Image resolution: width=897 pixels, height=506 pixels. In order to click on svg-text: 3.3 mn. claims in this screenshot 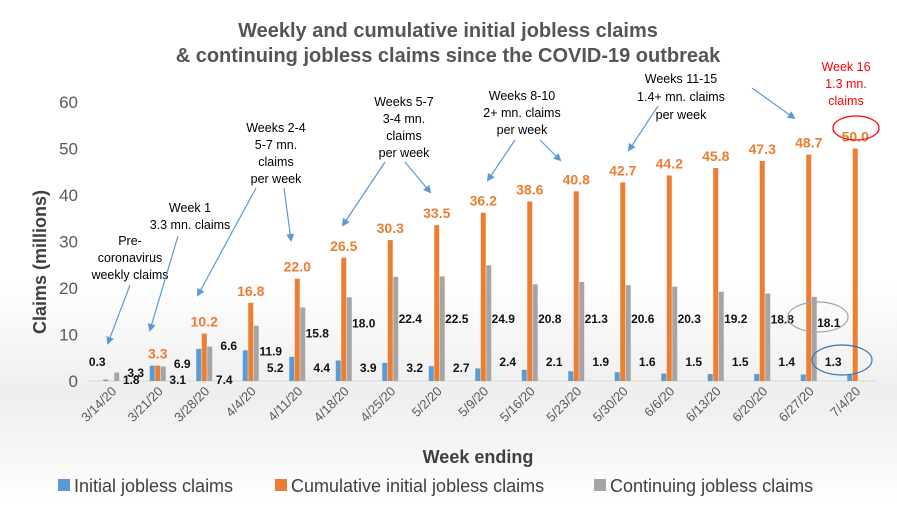, I will do `click(190, 225)`.